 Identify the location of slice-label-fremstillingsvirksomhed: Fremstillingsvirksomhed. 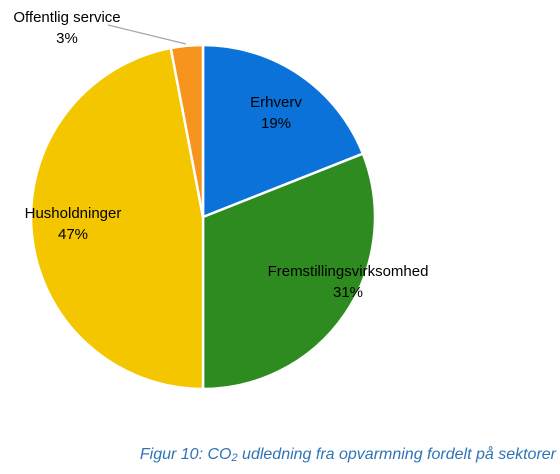
(348, 271).